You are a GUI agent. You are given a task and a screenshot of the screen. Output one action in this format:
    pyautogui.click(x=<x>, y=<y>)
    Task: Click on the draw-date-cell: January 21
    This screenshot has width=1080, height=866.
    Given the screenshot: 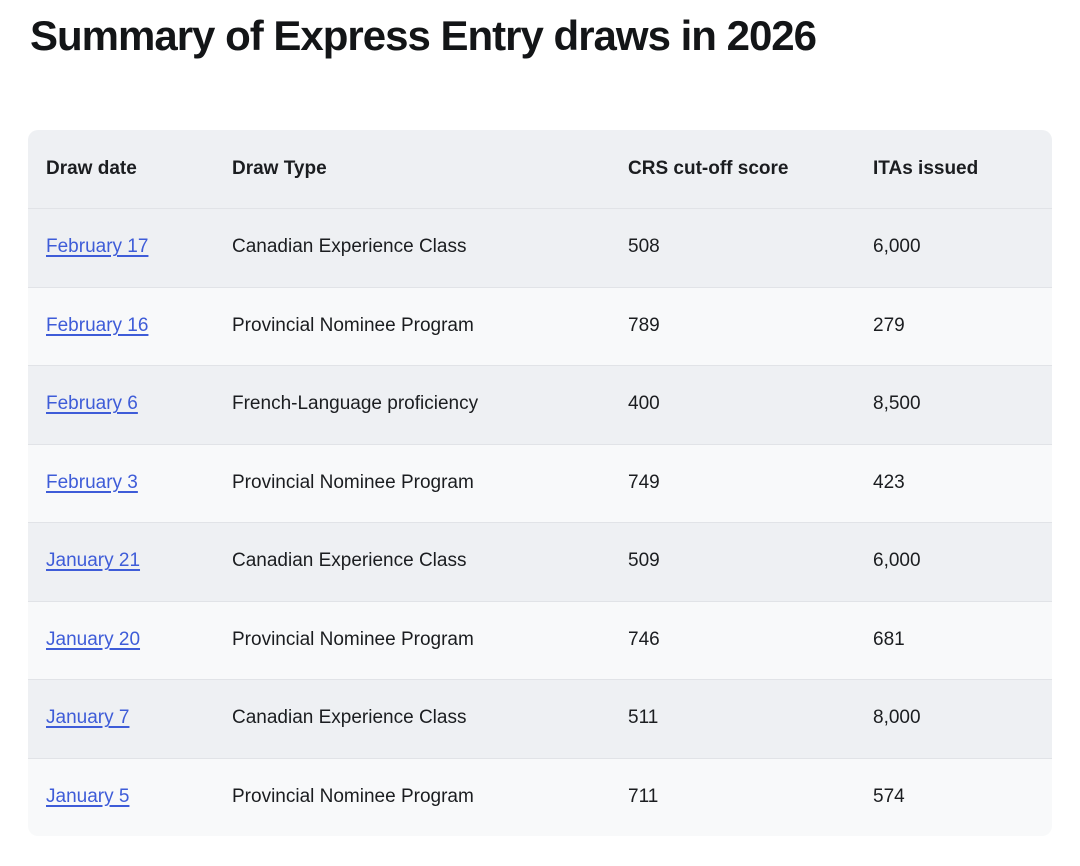 What is the action you would take?
    pyautogui.click(x=121, y=561)
    